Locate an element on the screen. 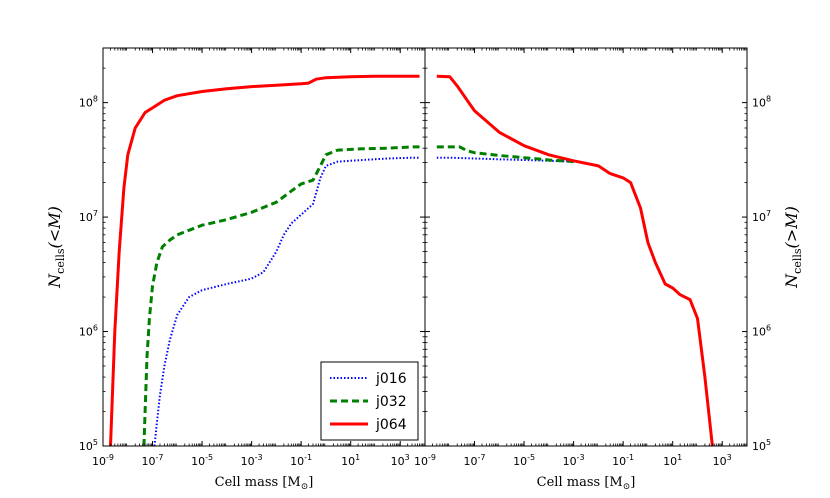 The width and height of the screenshot is (830, 498). left-y-tick-label: 10⁵ is located at coordinates (88, 445).